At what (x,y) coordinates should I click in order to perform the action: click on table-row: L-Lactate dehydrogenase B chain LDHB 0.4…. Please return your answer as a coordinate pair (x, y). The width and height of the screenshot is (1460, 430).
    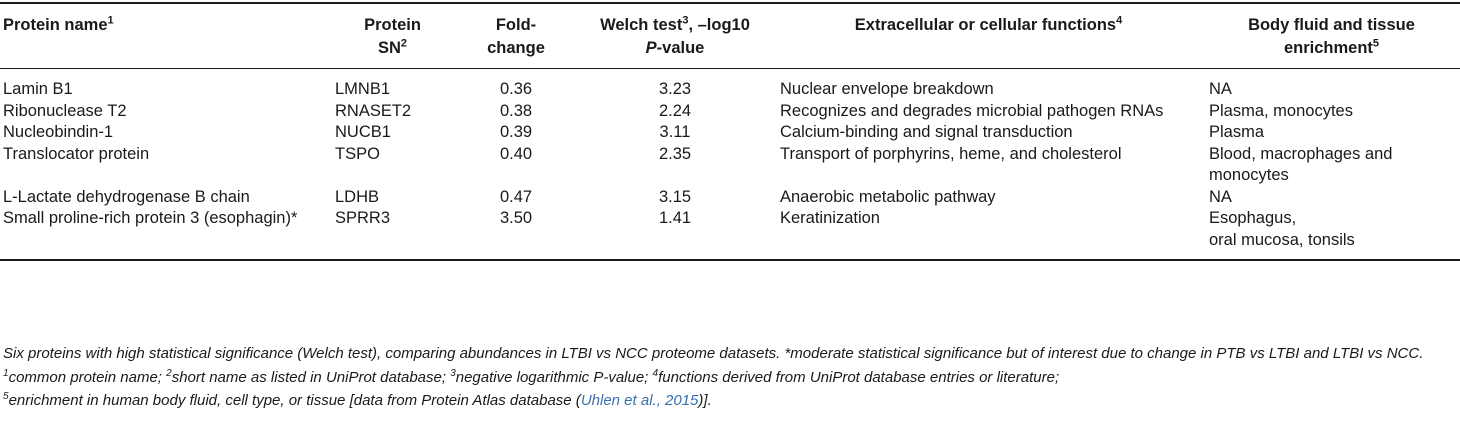
    Looking at the image, I should click on (730, 198).